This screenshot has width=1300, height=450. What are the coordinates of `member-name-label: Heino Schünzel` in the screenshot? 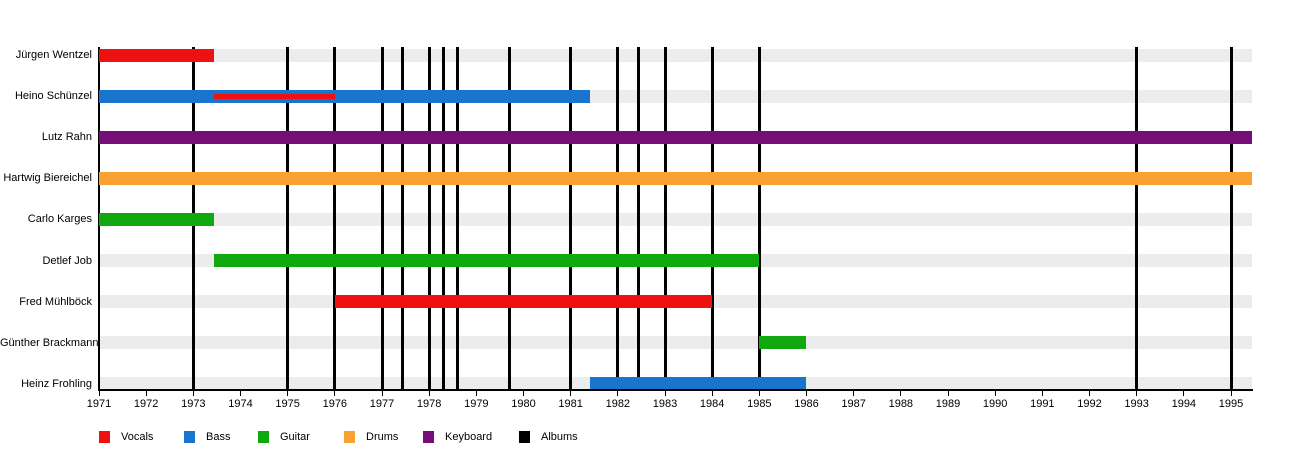 It's located at (53, 96).